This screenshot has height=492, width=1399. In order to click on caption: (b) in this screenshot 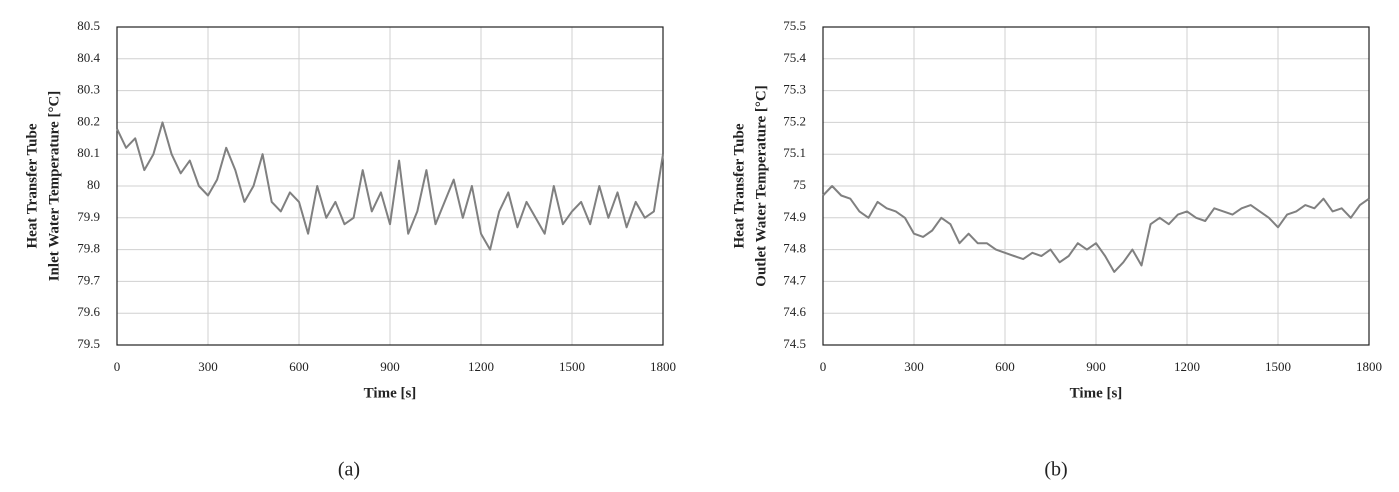, I will do `click(1055, 470)`.